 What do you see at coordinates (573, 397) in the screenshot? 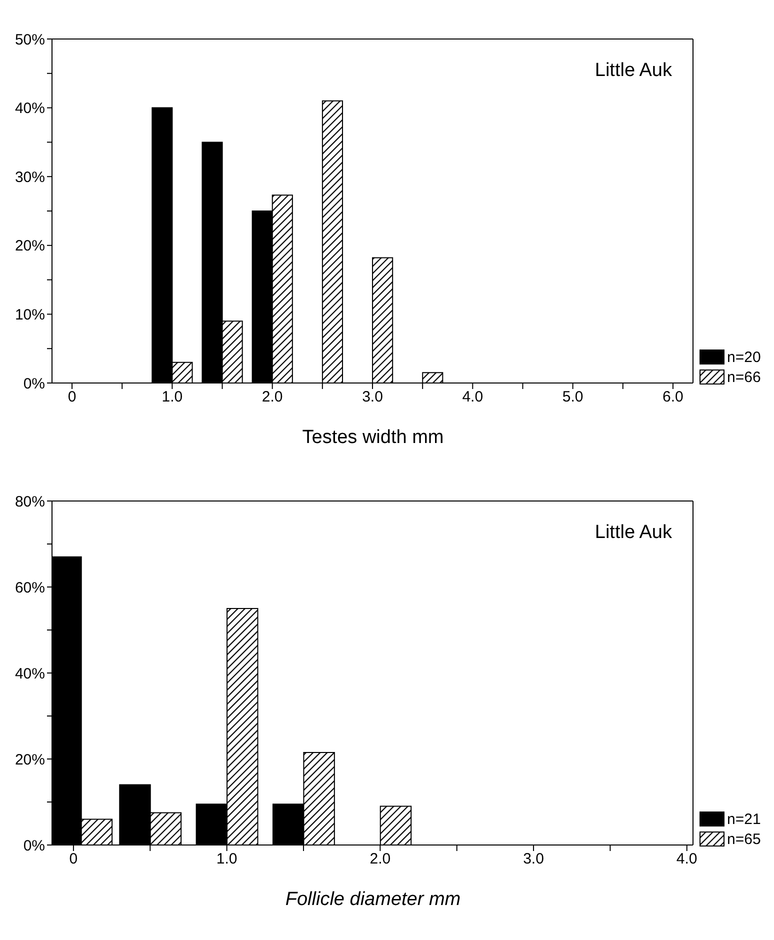
I see `x-tick-label: 5.0` at bounding box center [573, 397].